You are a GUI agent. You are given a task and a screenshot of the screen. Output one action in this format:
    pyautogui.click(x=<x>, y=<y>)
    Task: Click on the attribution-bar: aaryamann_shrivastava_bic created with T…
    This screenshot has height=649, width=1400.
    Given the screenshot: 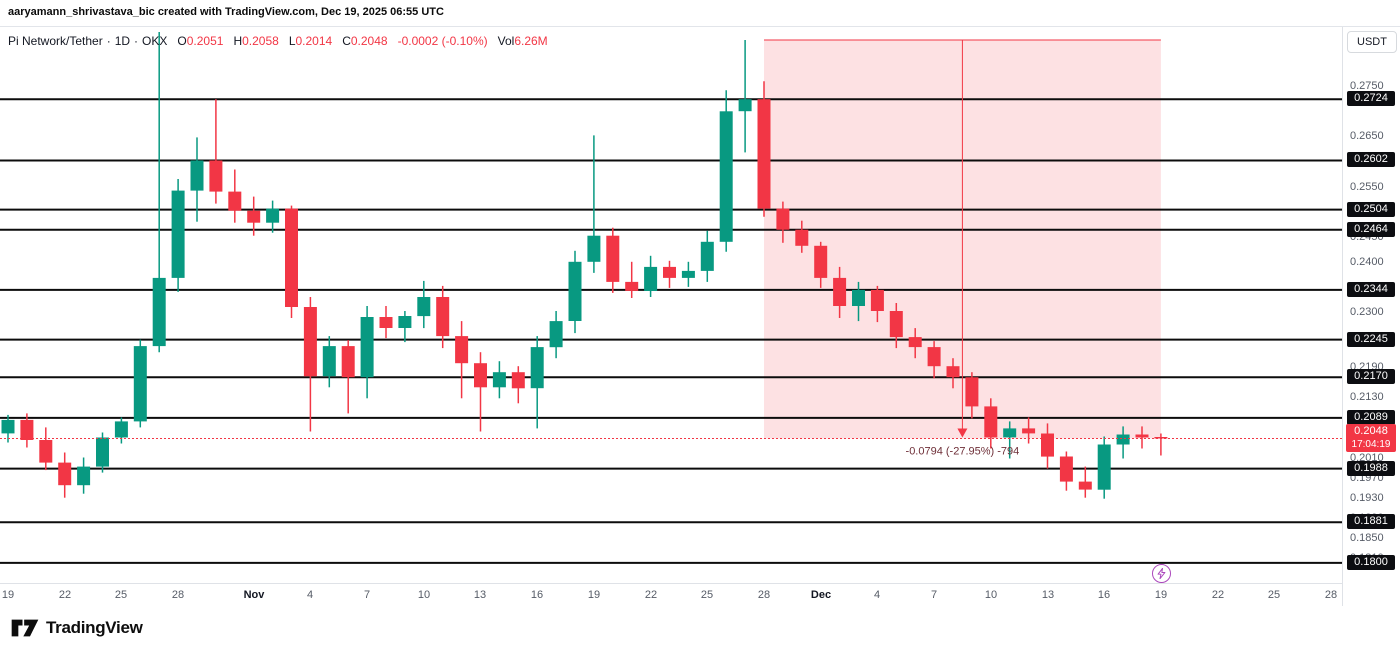 What is the action you would take?
    pyautogui.click(x=700, y=13)
    